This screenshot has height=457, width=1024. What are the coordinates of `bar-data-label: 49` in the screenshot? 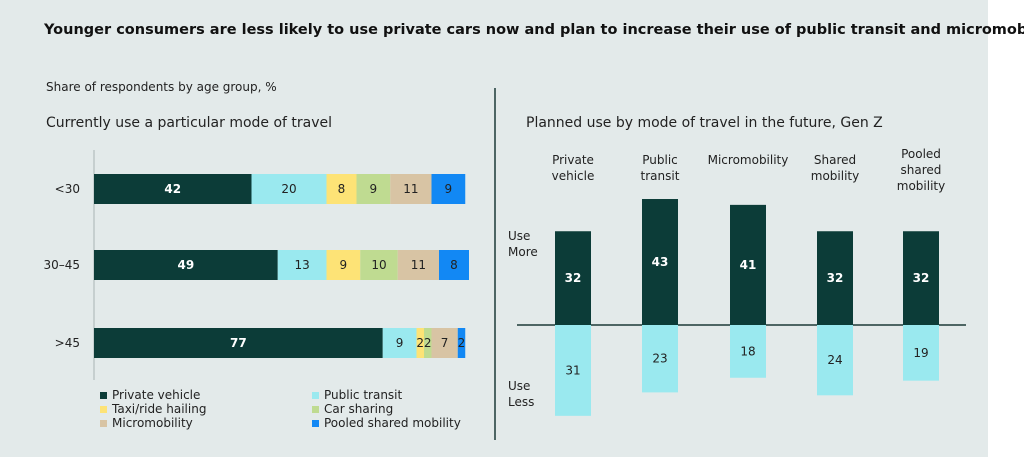 It's located at (186, 265).